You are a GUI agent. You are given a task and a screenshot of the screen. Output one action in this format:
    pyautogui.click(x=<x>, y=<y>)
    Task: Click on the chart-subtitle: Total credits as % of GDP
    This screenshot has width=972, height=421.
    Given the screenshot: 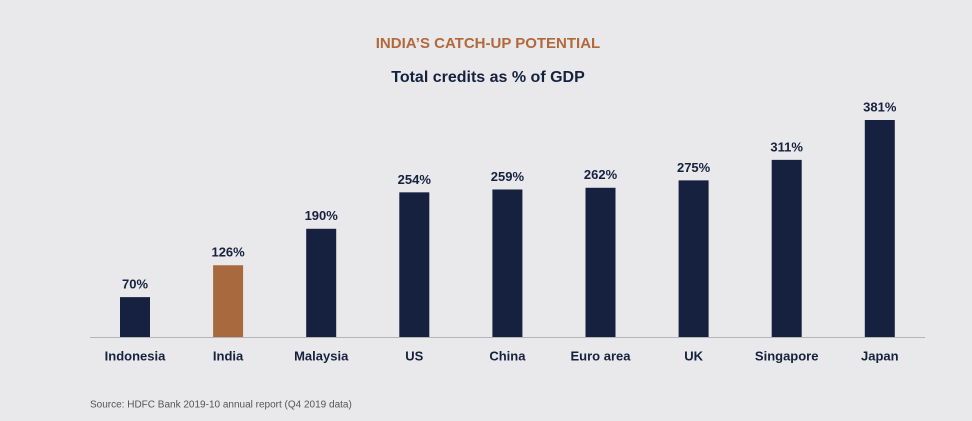 What is the action you would take?
    pyautogui.click(x=488, y=77)
    